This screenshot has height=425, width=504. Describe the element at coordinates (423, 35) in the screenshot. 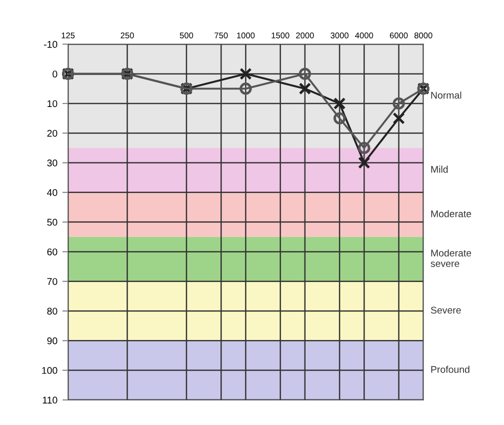

I see `x-tick-label: 8000` at that location.